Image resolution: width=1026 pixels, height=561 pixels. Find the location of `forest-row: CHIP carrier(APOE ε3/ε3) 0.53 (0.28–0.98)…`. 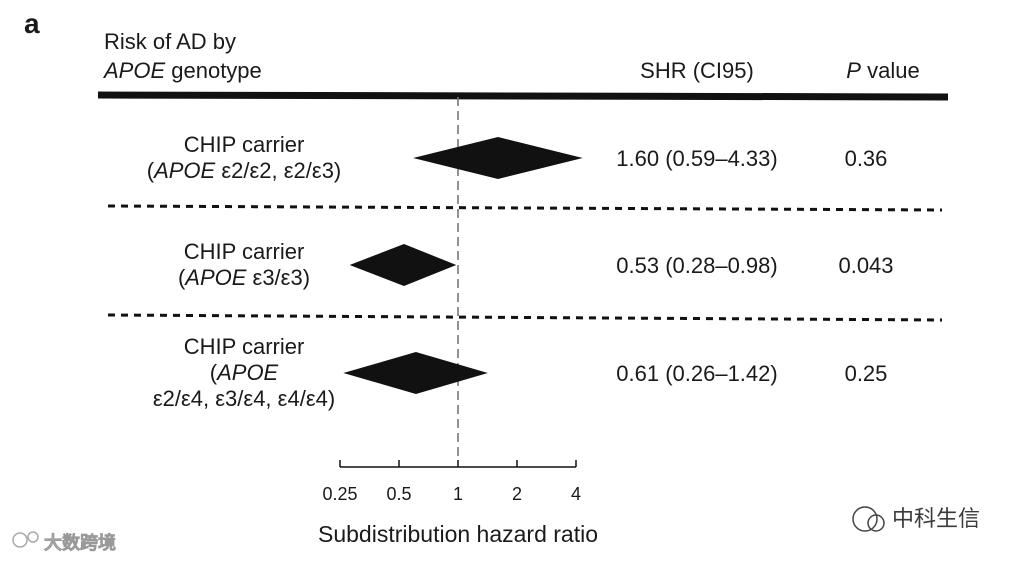

forest-row: CHIP carrier(APOE ε3/ε3) 0.53 (0.28–0.98)… is located at coordinates (536, 264).